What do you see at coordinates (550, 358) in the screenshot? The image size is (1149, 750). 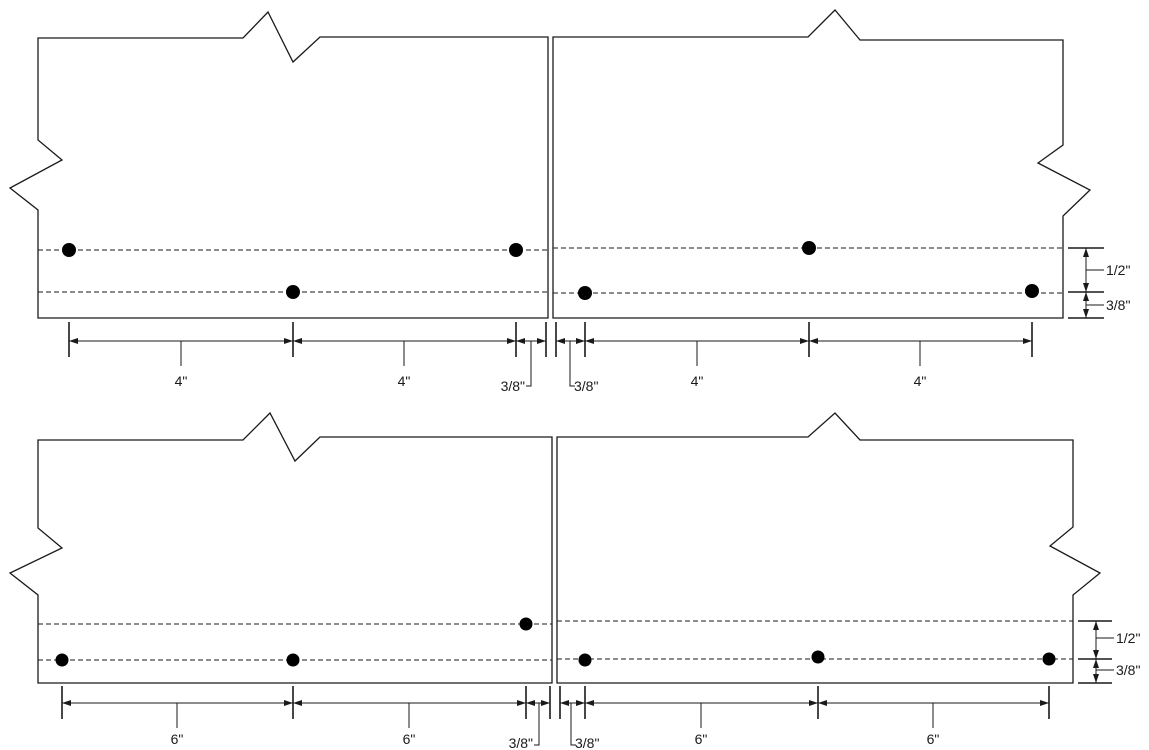 I see `top-horizontal-dimensions: 4" 4" 3/8" 3/8" 4" 4"` at bounding box center [550, 358].